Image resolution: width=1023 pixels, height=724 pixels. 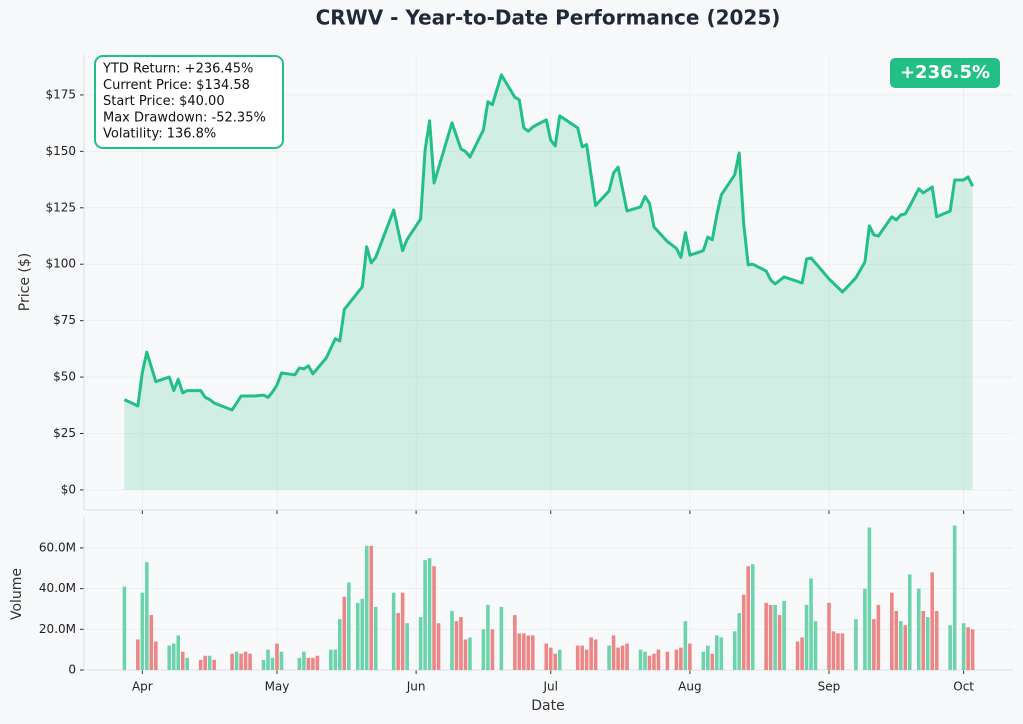 What do you see at coordinates (829, 687) in the screenshot?
I see `x-tick-label: Sep` at bounding box center [829, 687].